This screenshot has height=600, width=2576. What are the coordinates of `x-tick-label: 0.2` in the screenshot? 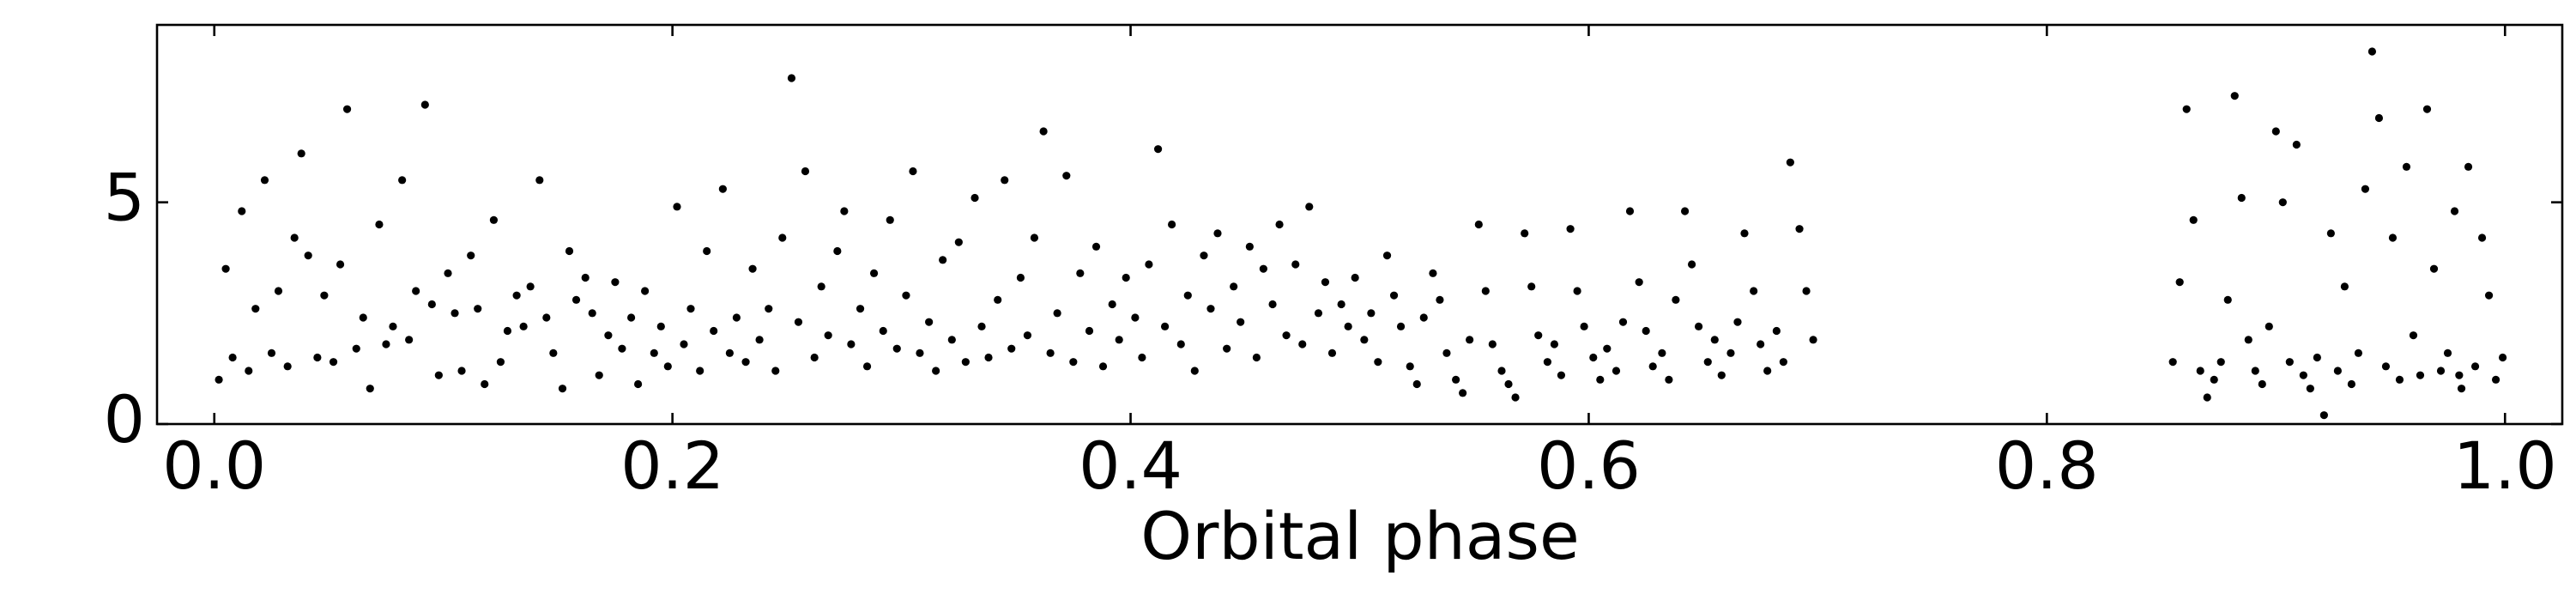 It's located at (672, 465).